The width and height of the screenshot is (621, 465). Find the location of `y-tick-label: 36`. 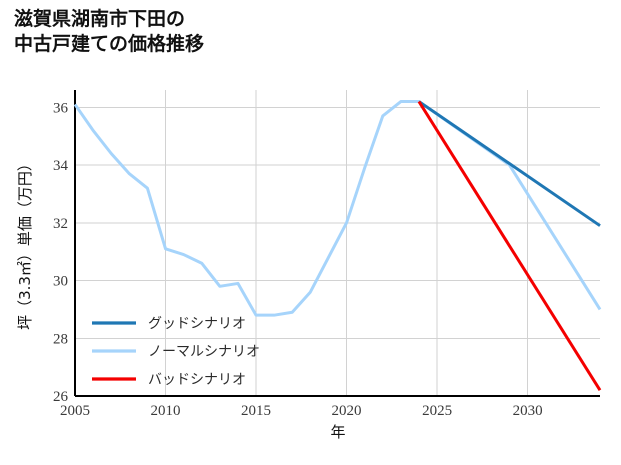

y-tick-label: 36 is located at coordinates (61, 108).